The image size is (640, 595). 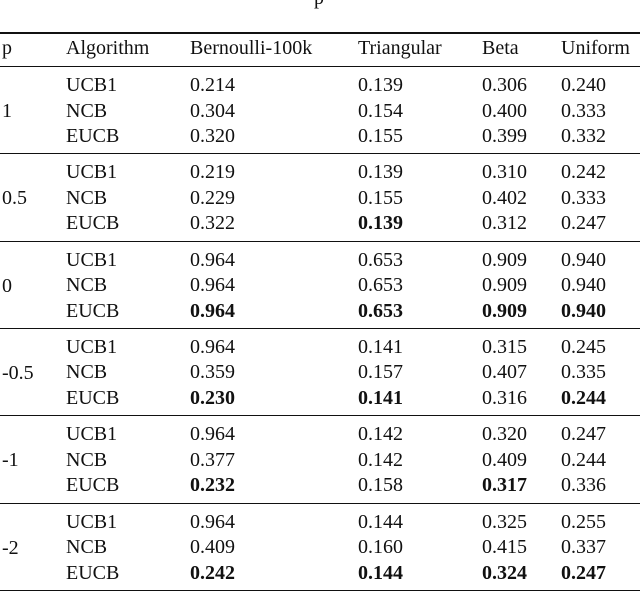 I want to click on value-cell: 0.312, so click(x=504, y=223).